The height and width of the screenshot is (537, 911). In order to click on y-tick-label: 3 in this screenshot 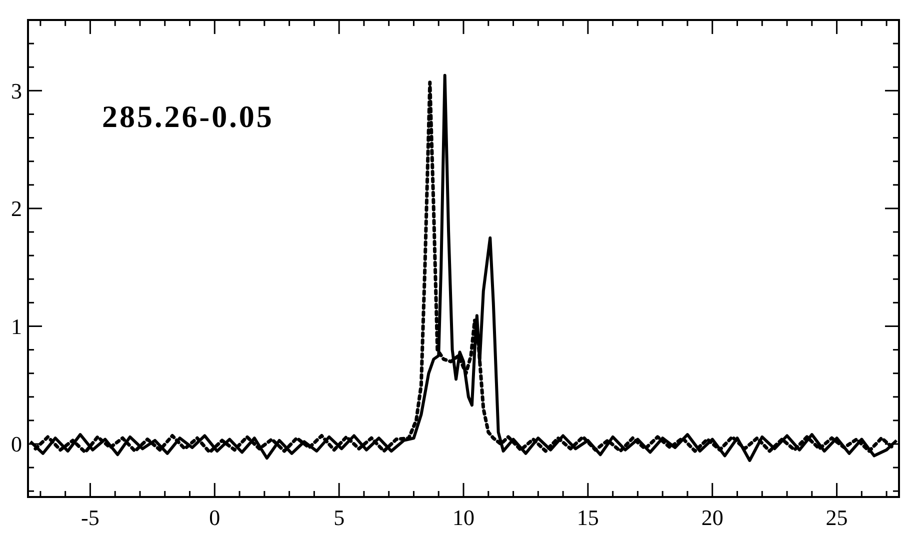, I will do `click(16, 91)`.